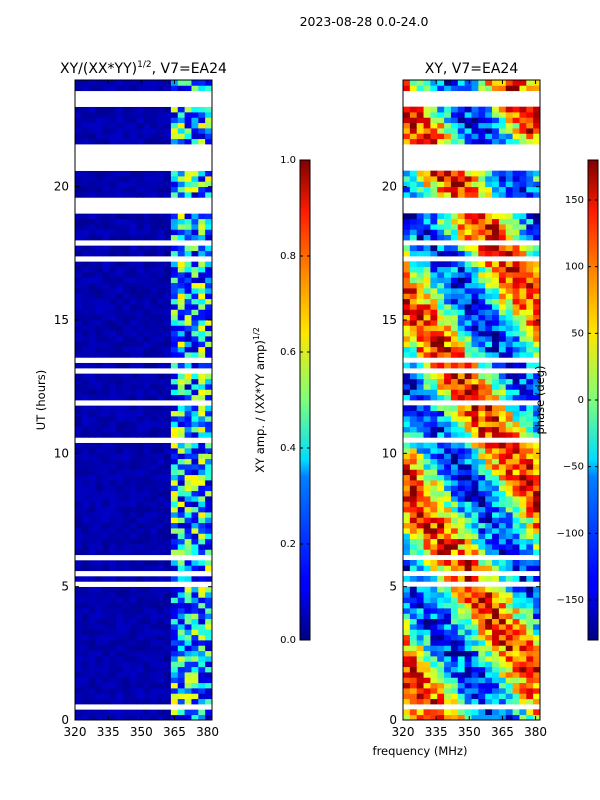  I want to click on x-tick-label: 335, so click(436, 732).